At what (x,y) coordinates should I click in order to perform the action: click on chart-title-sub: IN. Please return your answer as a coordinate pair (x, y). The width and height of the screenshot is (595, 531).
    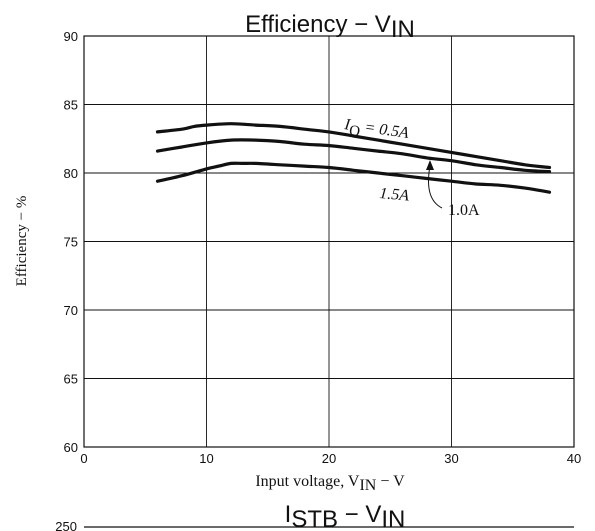
    Looking at the image, I should click on (403, 29).